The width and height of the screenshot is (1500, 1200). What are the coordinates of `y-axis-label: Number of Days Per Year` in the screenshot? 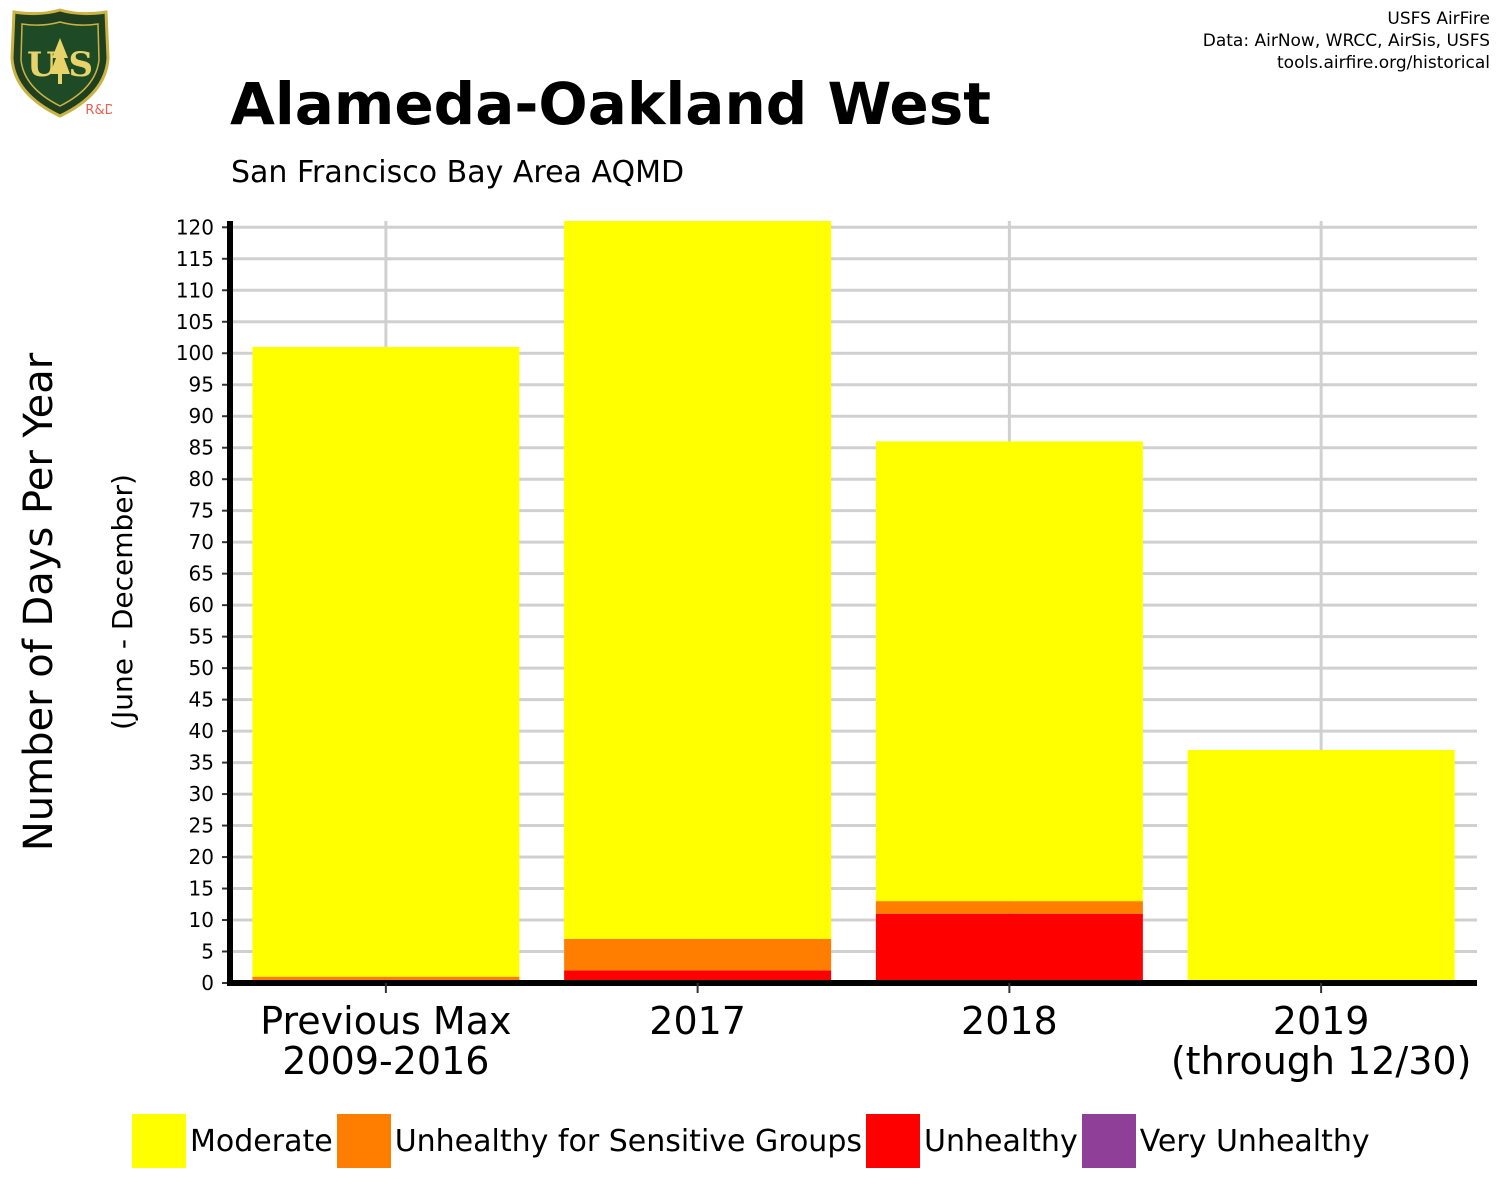 It's located at (39, 601).